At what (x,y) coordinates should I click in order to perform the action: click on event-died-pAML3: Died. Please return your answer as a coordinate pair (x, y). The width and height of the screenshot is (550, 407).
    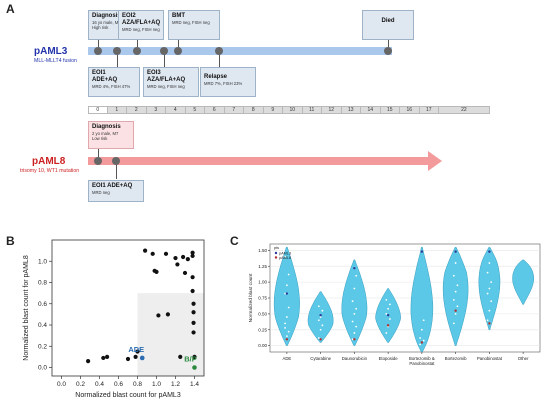
    Looking at the image, I should click on (388, 25).